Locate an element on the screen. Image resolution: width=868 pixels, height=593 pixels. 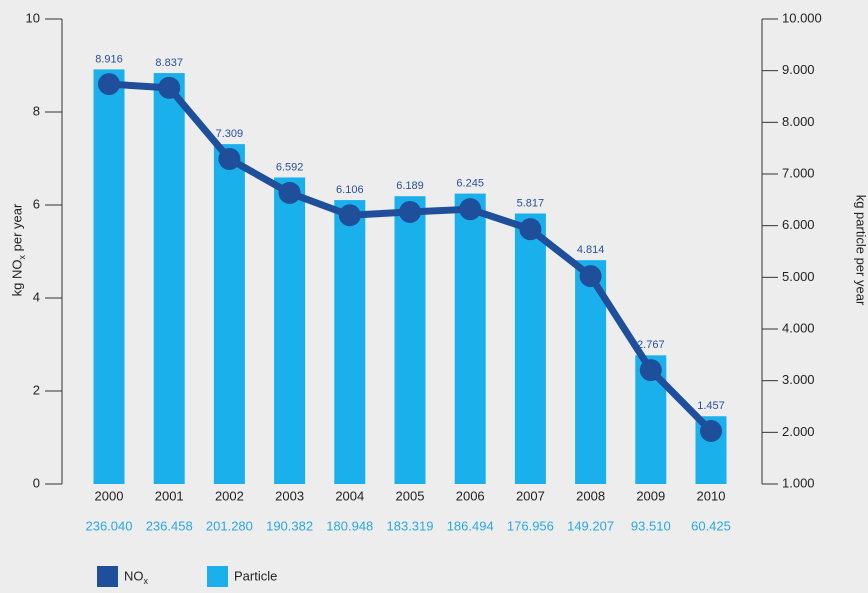
secondary-label: 236.458 is located at coordinates (169, 525).